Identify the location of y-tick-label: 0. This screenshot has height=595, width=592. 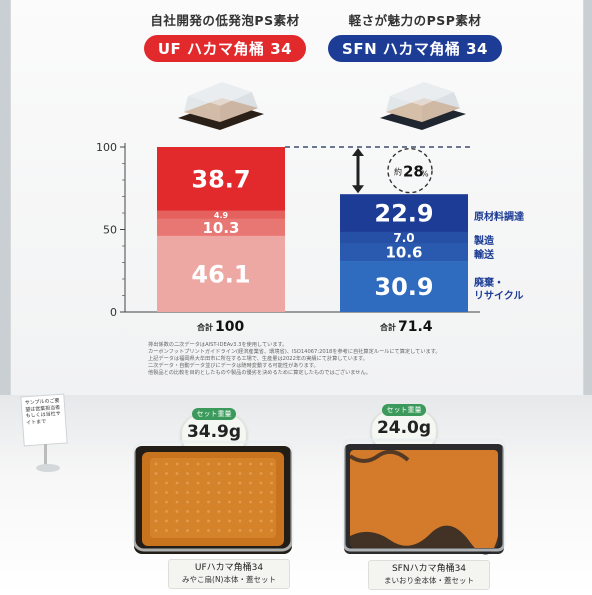
(113, 312).